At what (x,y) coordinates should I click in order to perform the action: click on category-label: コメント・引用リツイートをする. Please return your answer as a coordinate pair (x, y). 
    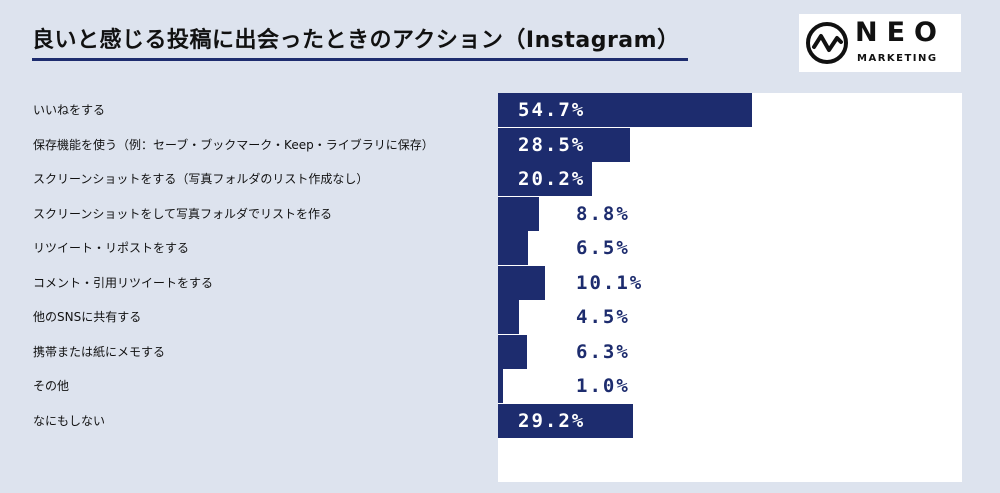
    Looking at the image, I should click on (123, 282).